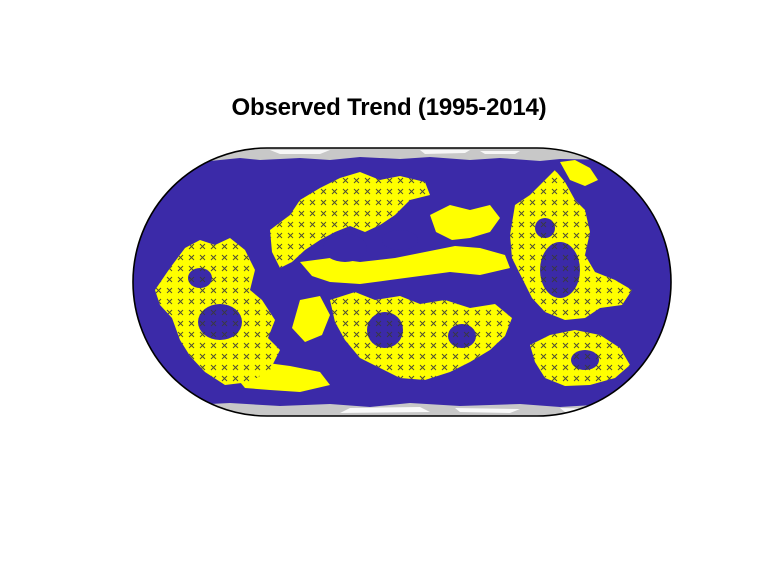  What do you see at coordinates (350, 220) in the screenshot?
I see `hatch-north-arc` at bounding box center [350, 220].